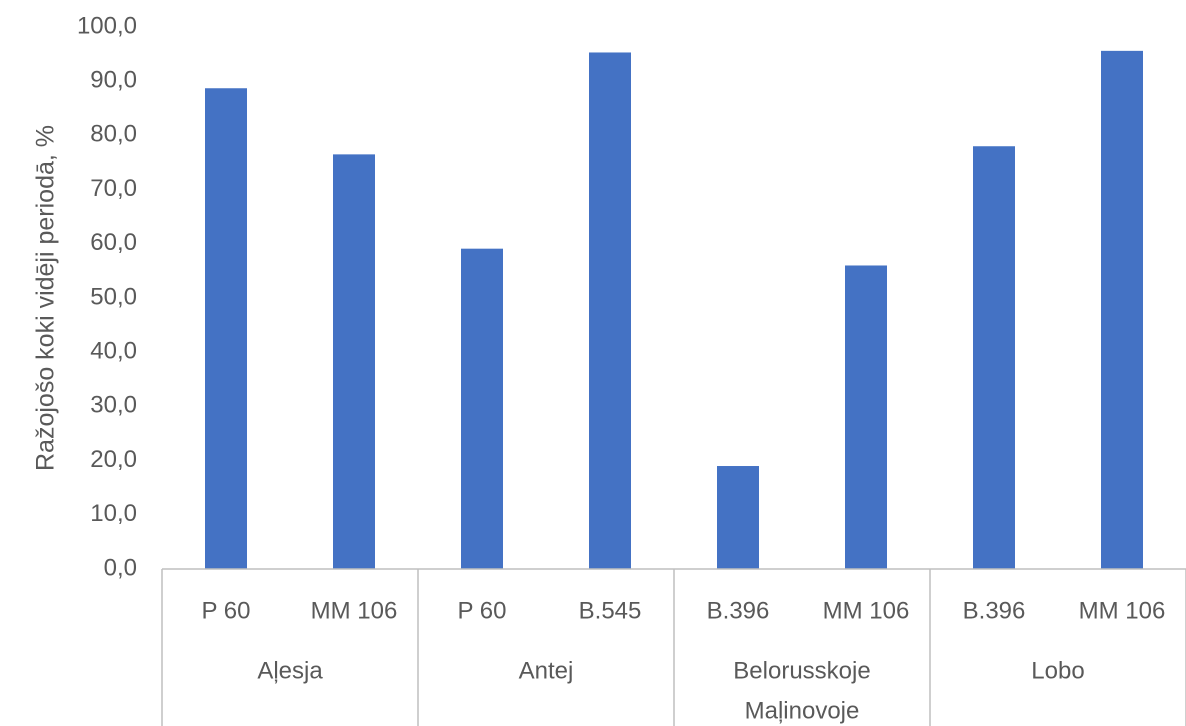 This screenshot has height=726, width=1186. What do you see at coordinates (1057, 670) in the screenshot?
I see `x-group-label: Lobo` at bounding box center [1057, 670].